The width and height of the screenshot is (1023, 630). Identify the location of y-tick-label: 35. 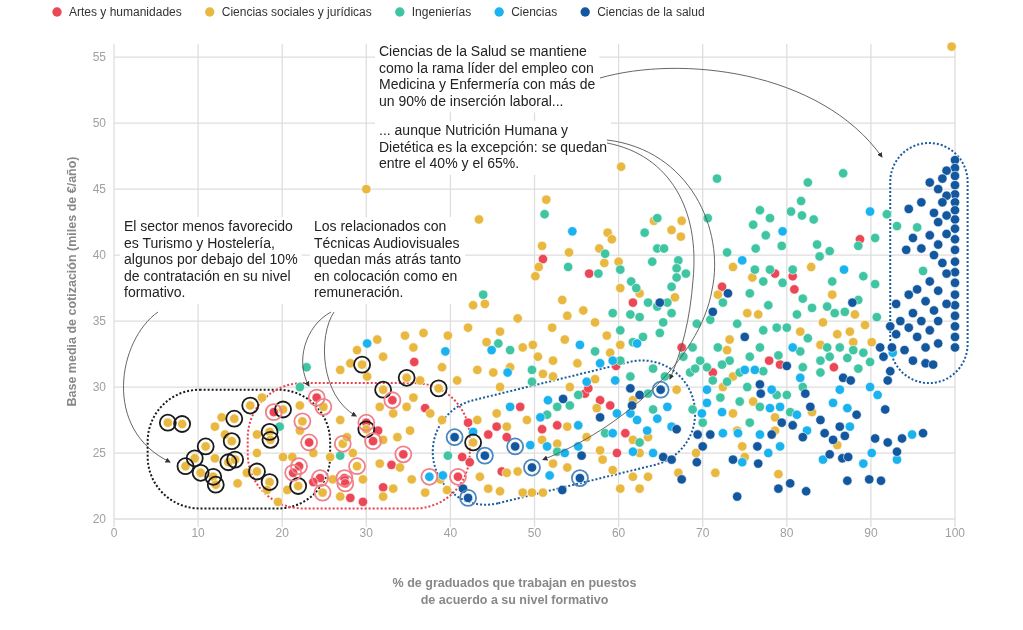
(99, 321).